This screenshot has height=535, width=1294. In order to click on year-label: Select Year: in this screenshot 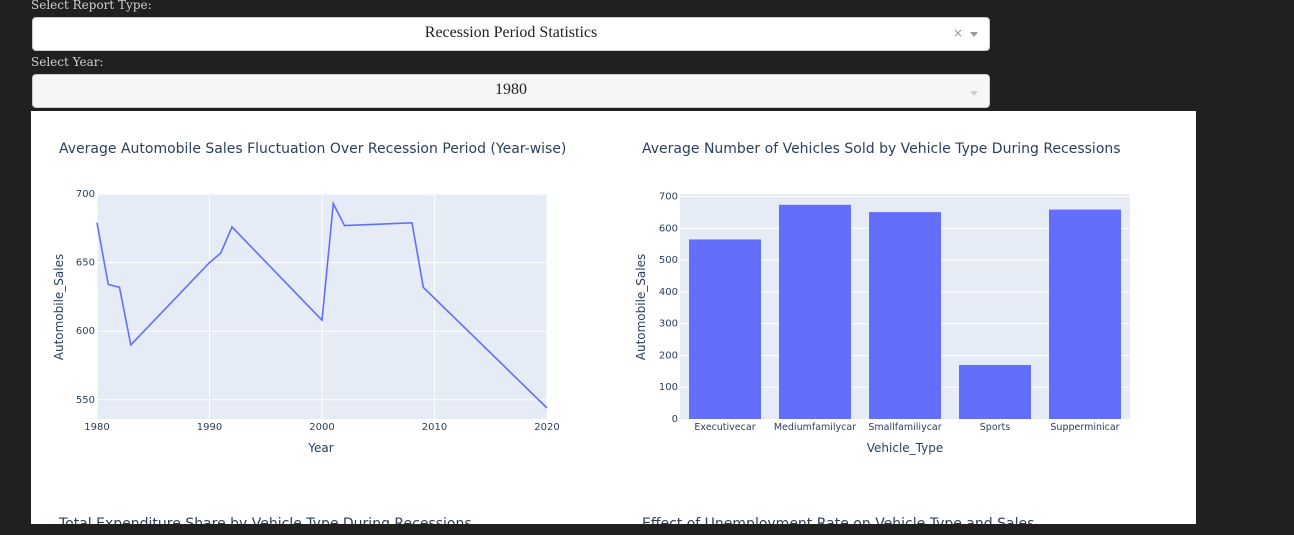, I will do `click(67, 62)`.